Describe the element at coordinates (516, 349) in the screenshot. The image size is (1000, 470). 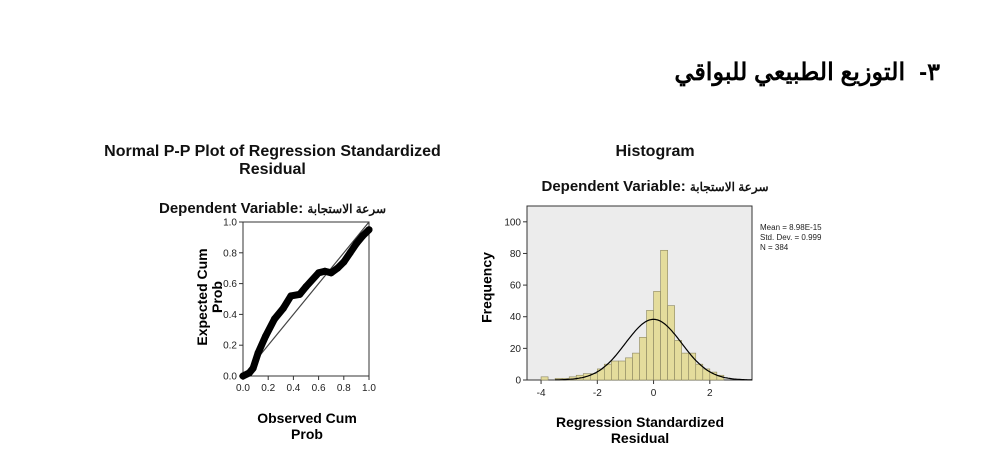
I see `hist-ytick-label: 20` at that location.